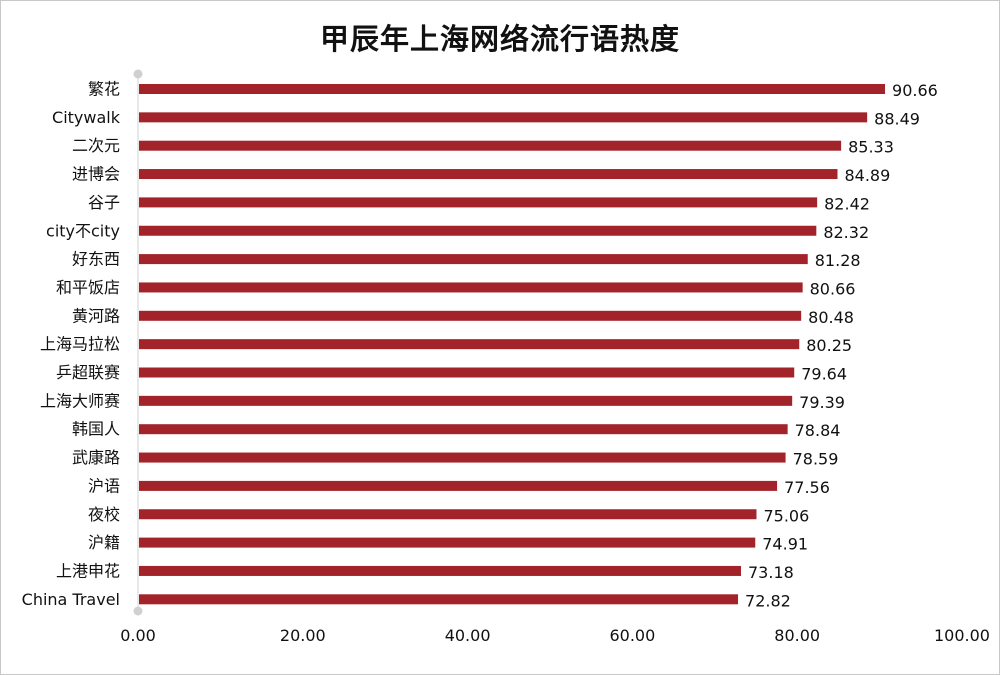 The height and width of the screenshot is (675, 1000). I want to click on y-axis-cap-bottom, so click(138, 611).